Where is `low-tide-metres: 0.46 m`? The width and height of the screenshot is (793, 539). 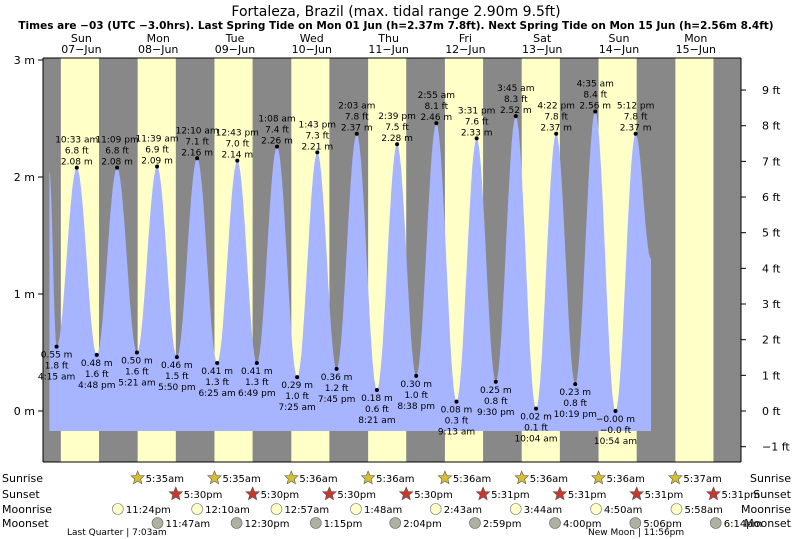 low-tide-metres: 0.46 m is located at coordinates (177, 366).